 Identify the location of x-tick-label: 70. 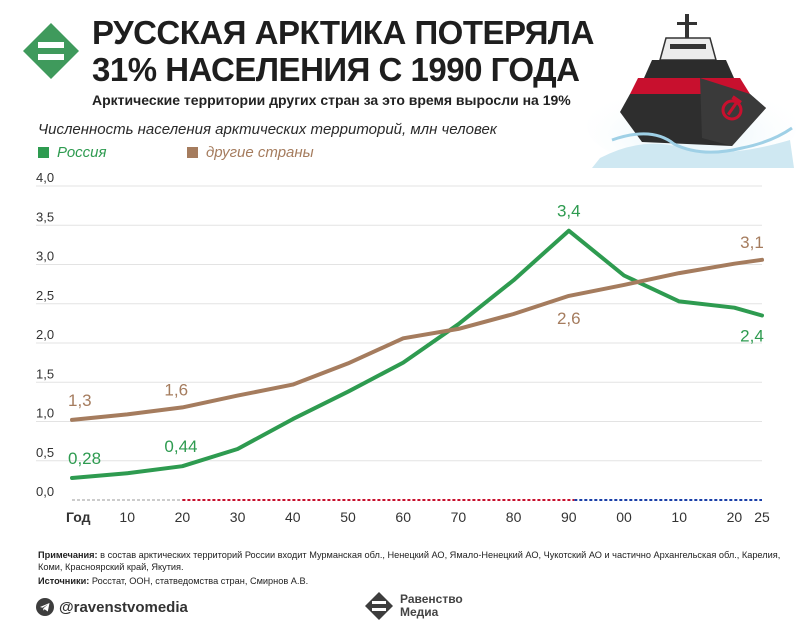
(459, 517).